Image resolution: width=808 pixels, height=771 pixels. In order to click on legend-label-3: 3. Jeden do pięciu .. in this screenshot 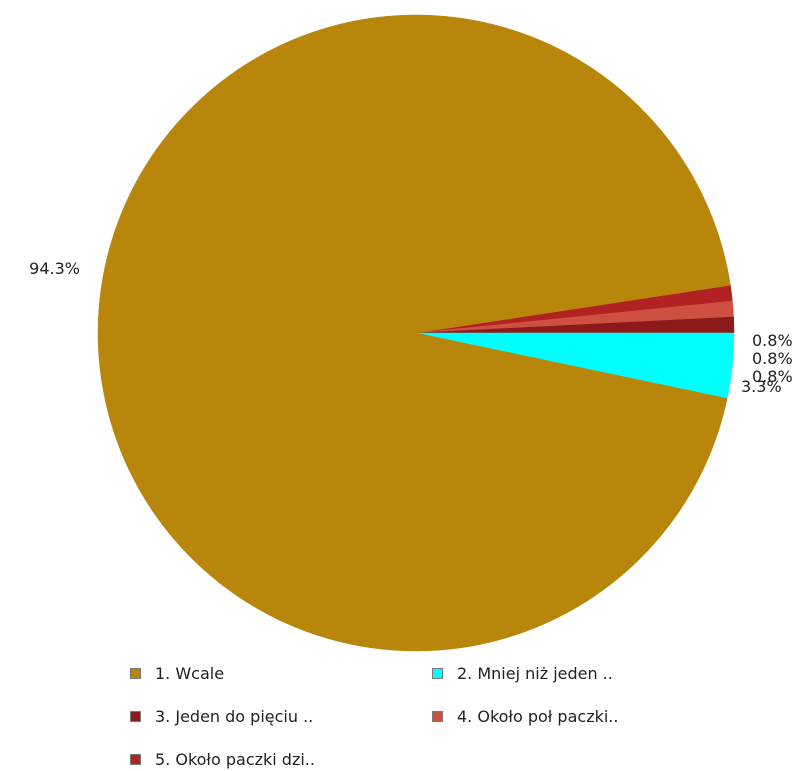, I will do `click(234, 716)`.